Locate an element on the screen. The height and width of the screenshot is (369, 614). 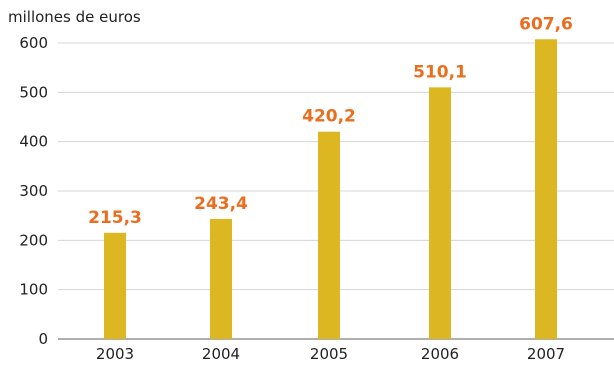
x-axis-ticks: 2003 2004 2005 2006 2007 is located at coordinates (330, 354).